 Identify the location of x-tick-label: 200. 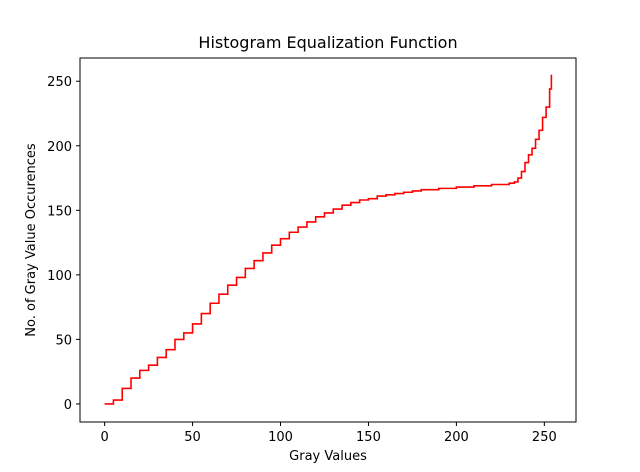
(456, 437).